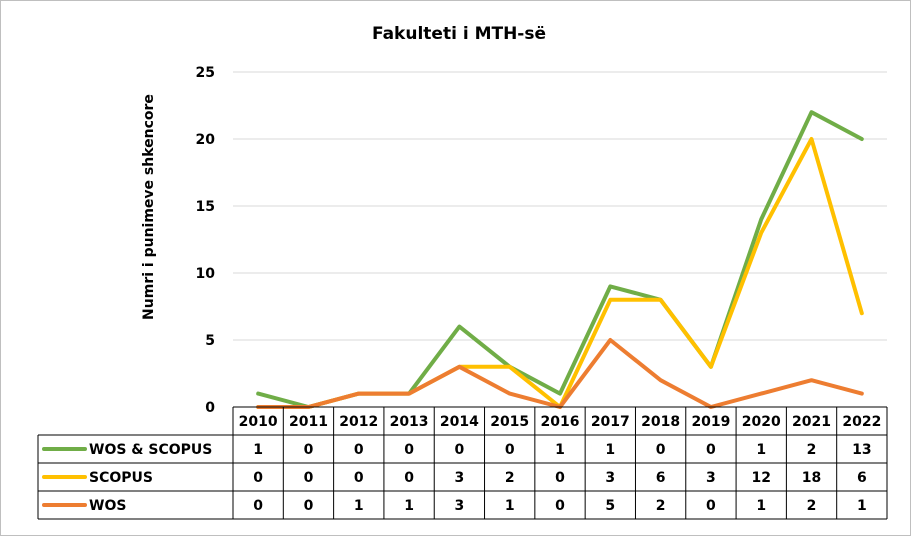 The width and height of the screenshot is (911, 536). What do you see at coordinates (459, 422) in the screenshot?
I see `x-tick-label-2014: 2014` at bounding box center [459, 422].